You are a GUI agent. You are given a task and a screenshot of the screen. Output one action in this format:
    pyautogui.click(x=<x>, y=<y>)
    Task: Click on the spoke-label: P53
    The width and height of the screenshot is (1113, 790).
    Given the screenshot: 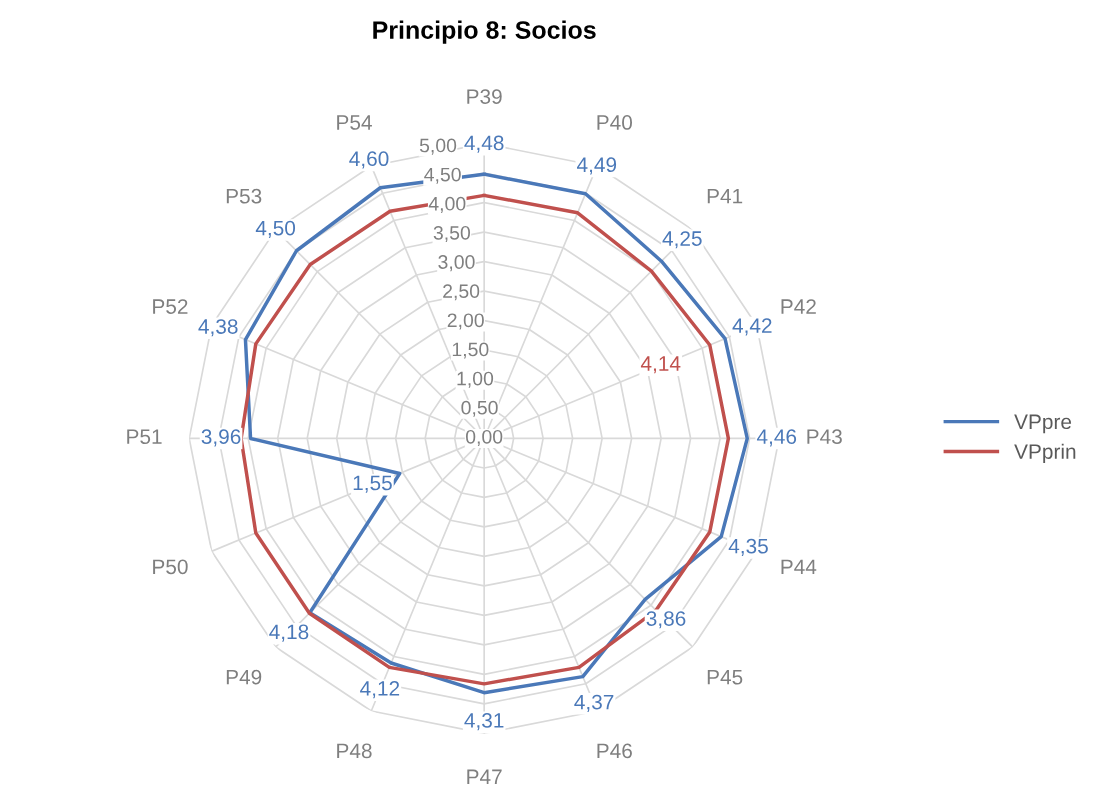 What is the action you would take?
    pyautogui.click(x=244, y=196)
    